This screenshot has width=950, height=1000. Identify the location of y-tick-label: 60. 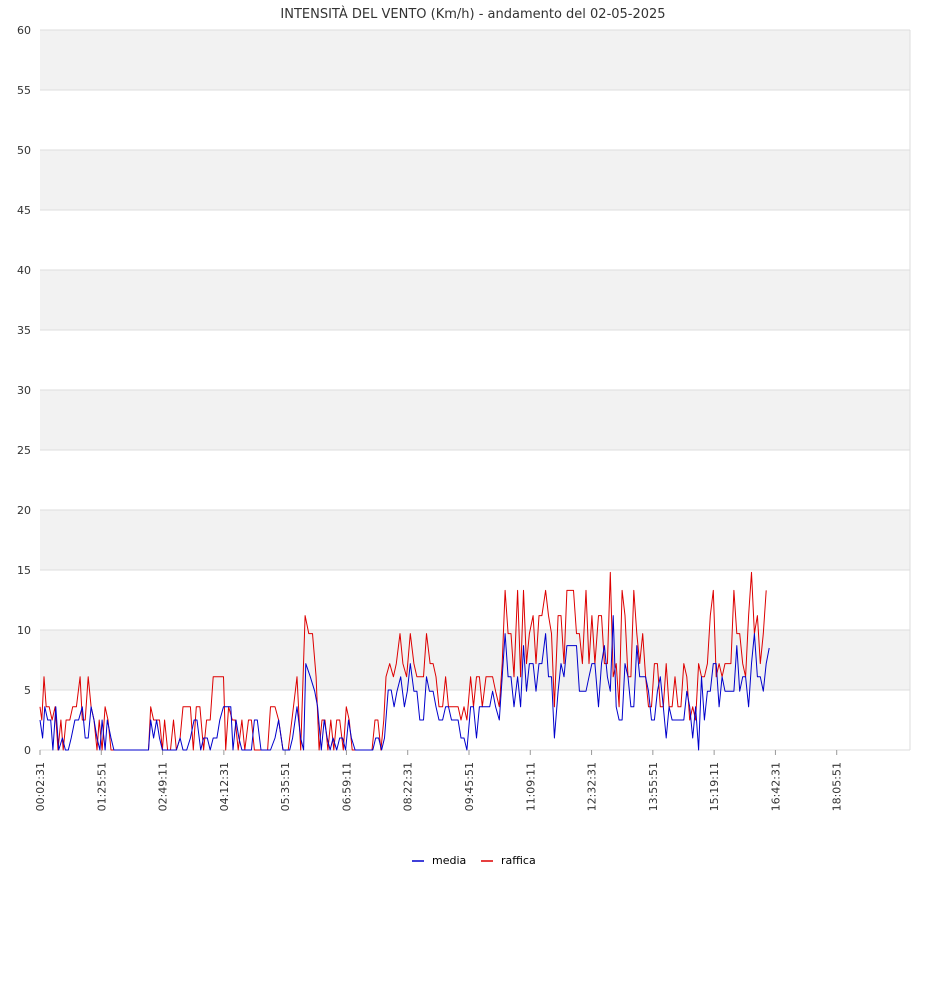
(24, 30).